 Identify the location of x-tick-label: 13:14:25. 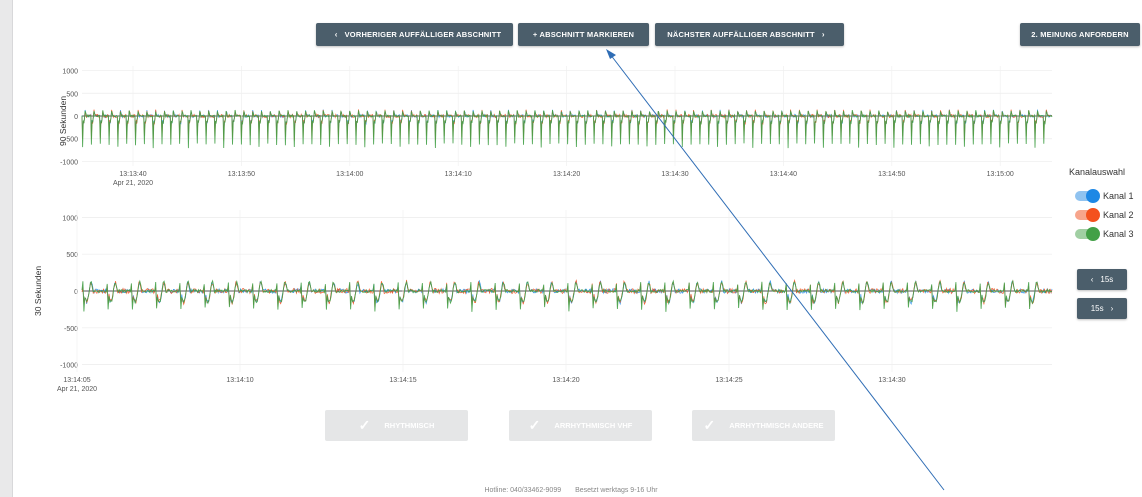
(728, 380).